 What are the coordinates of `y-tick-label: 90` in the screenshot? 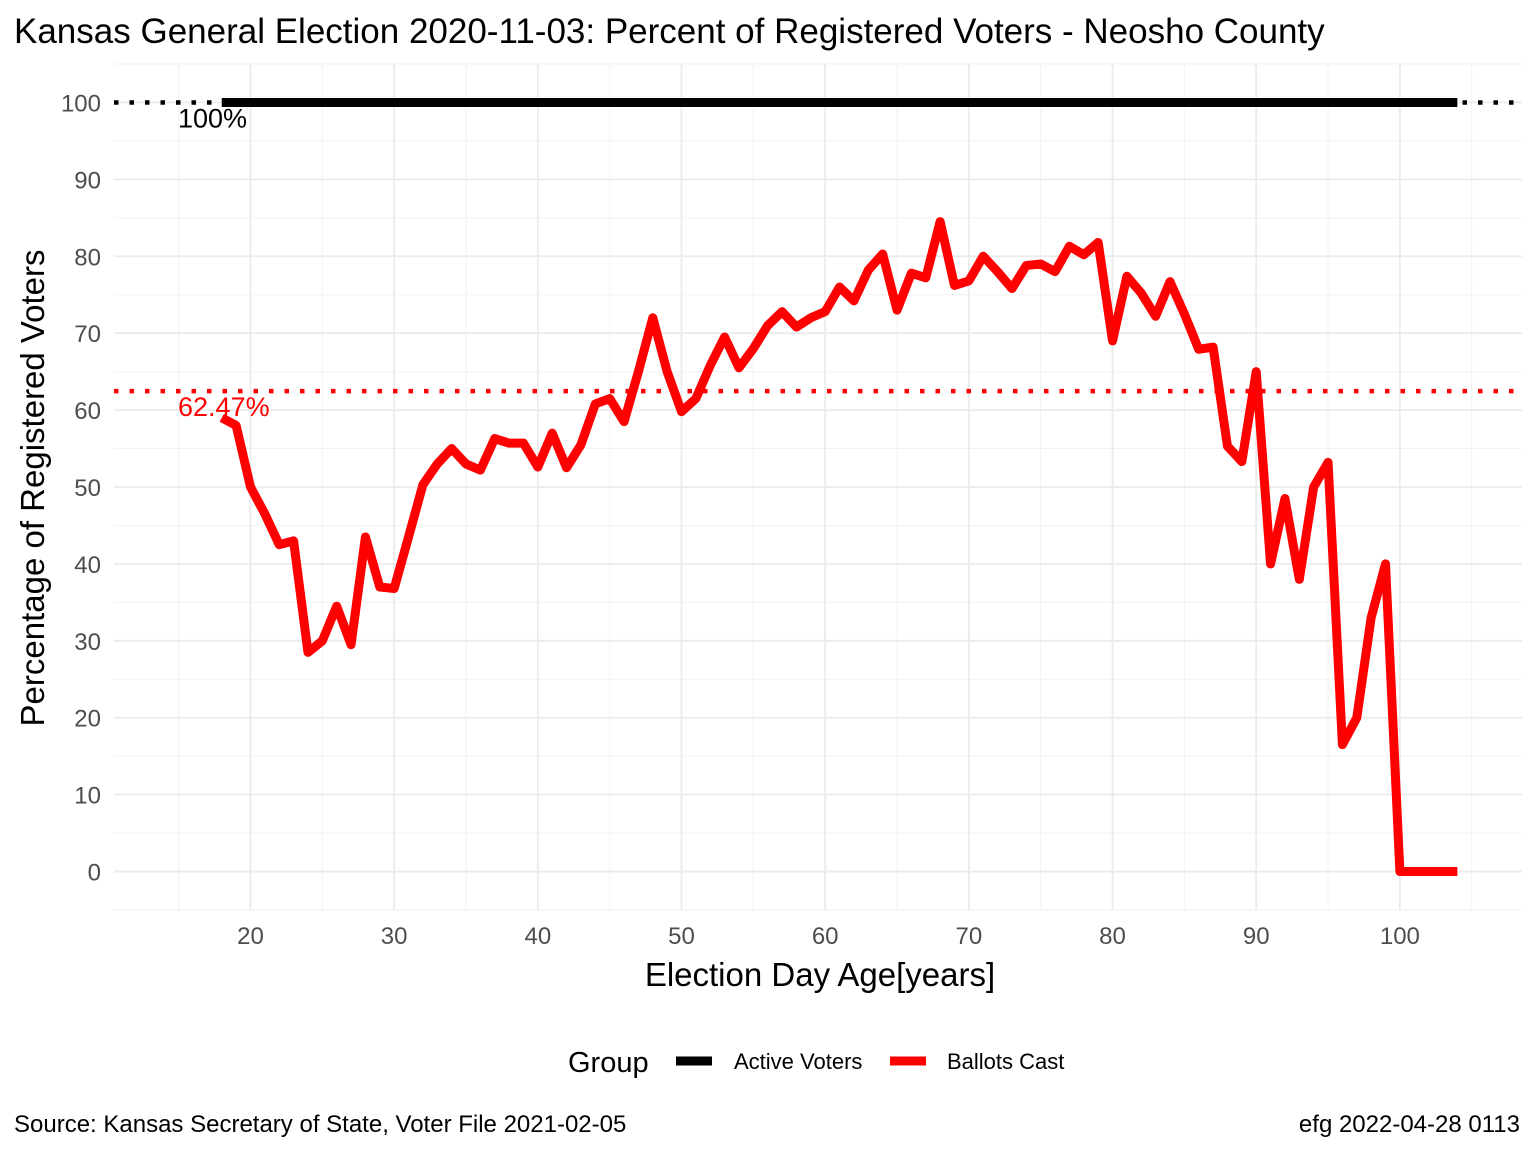 It's located at (87, 180).